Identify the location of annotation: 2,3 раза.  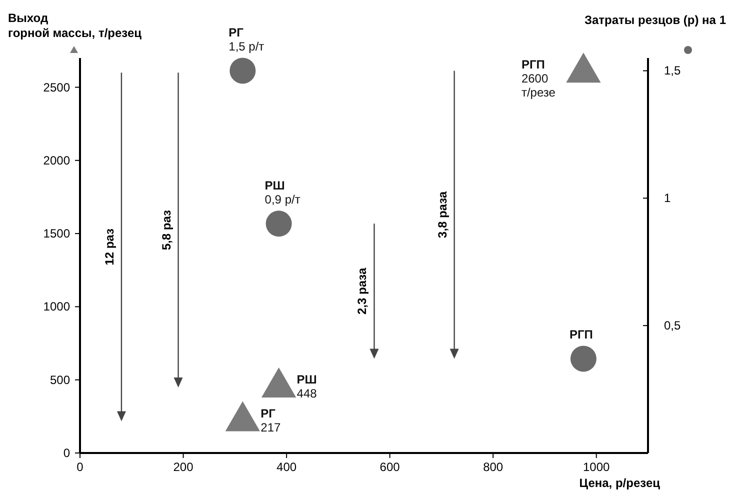
(362, 291).